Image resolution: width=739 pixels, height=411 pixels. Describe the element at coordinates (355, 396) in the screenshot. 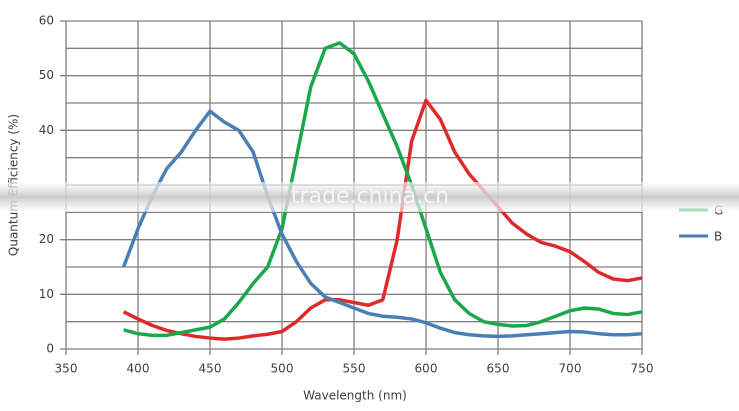

I see `x-axis-title: Wavelength (nm)` at that location.